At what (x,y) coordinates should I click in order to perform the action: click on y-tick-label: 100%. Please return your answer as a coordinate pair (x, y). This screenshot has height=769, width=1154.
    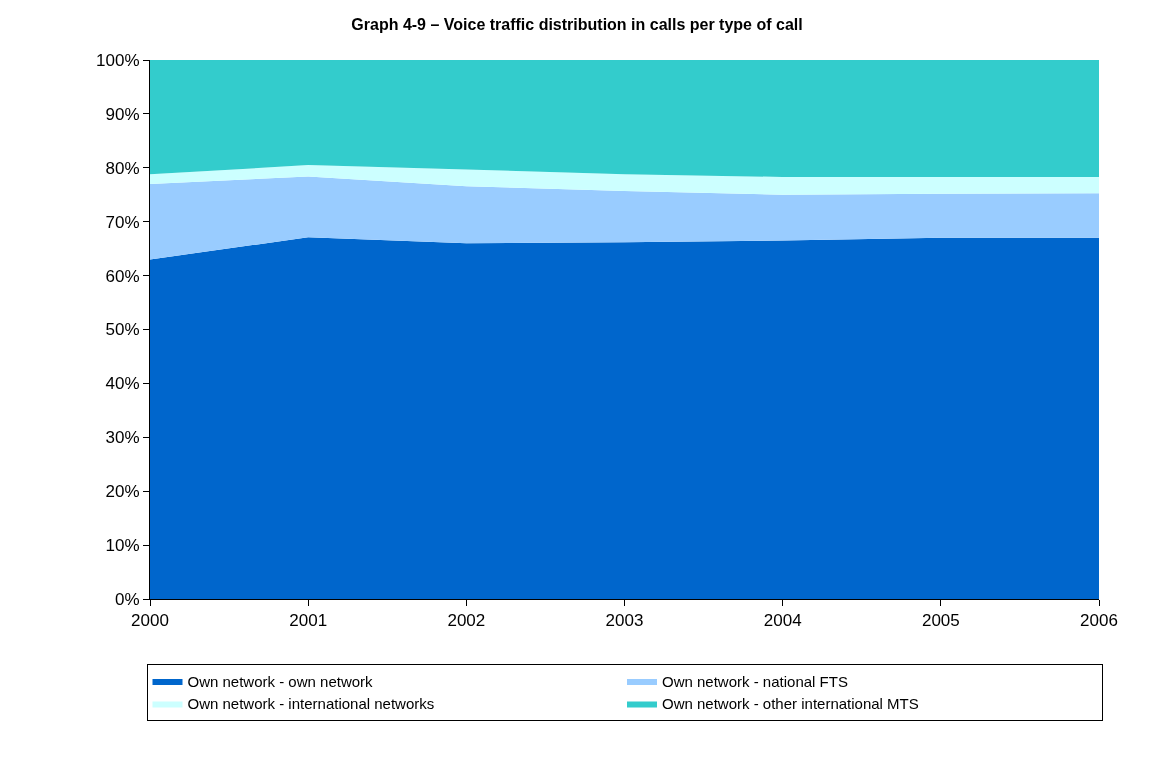
    Looking at the image, I should click on (118, 60).